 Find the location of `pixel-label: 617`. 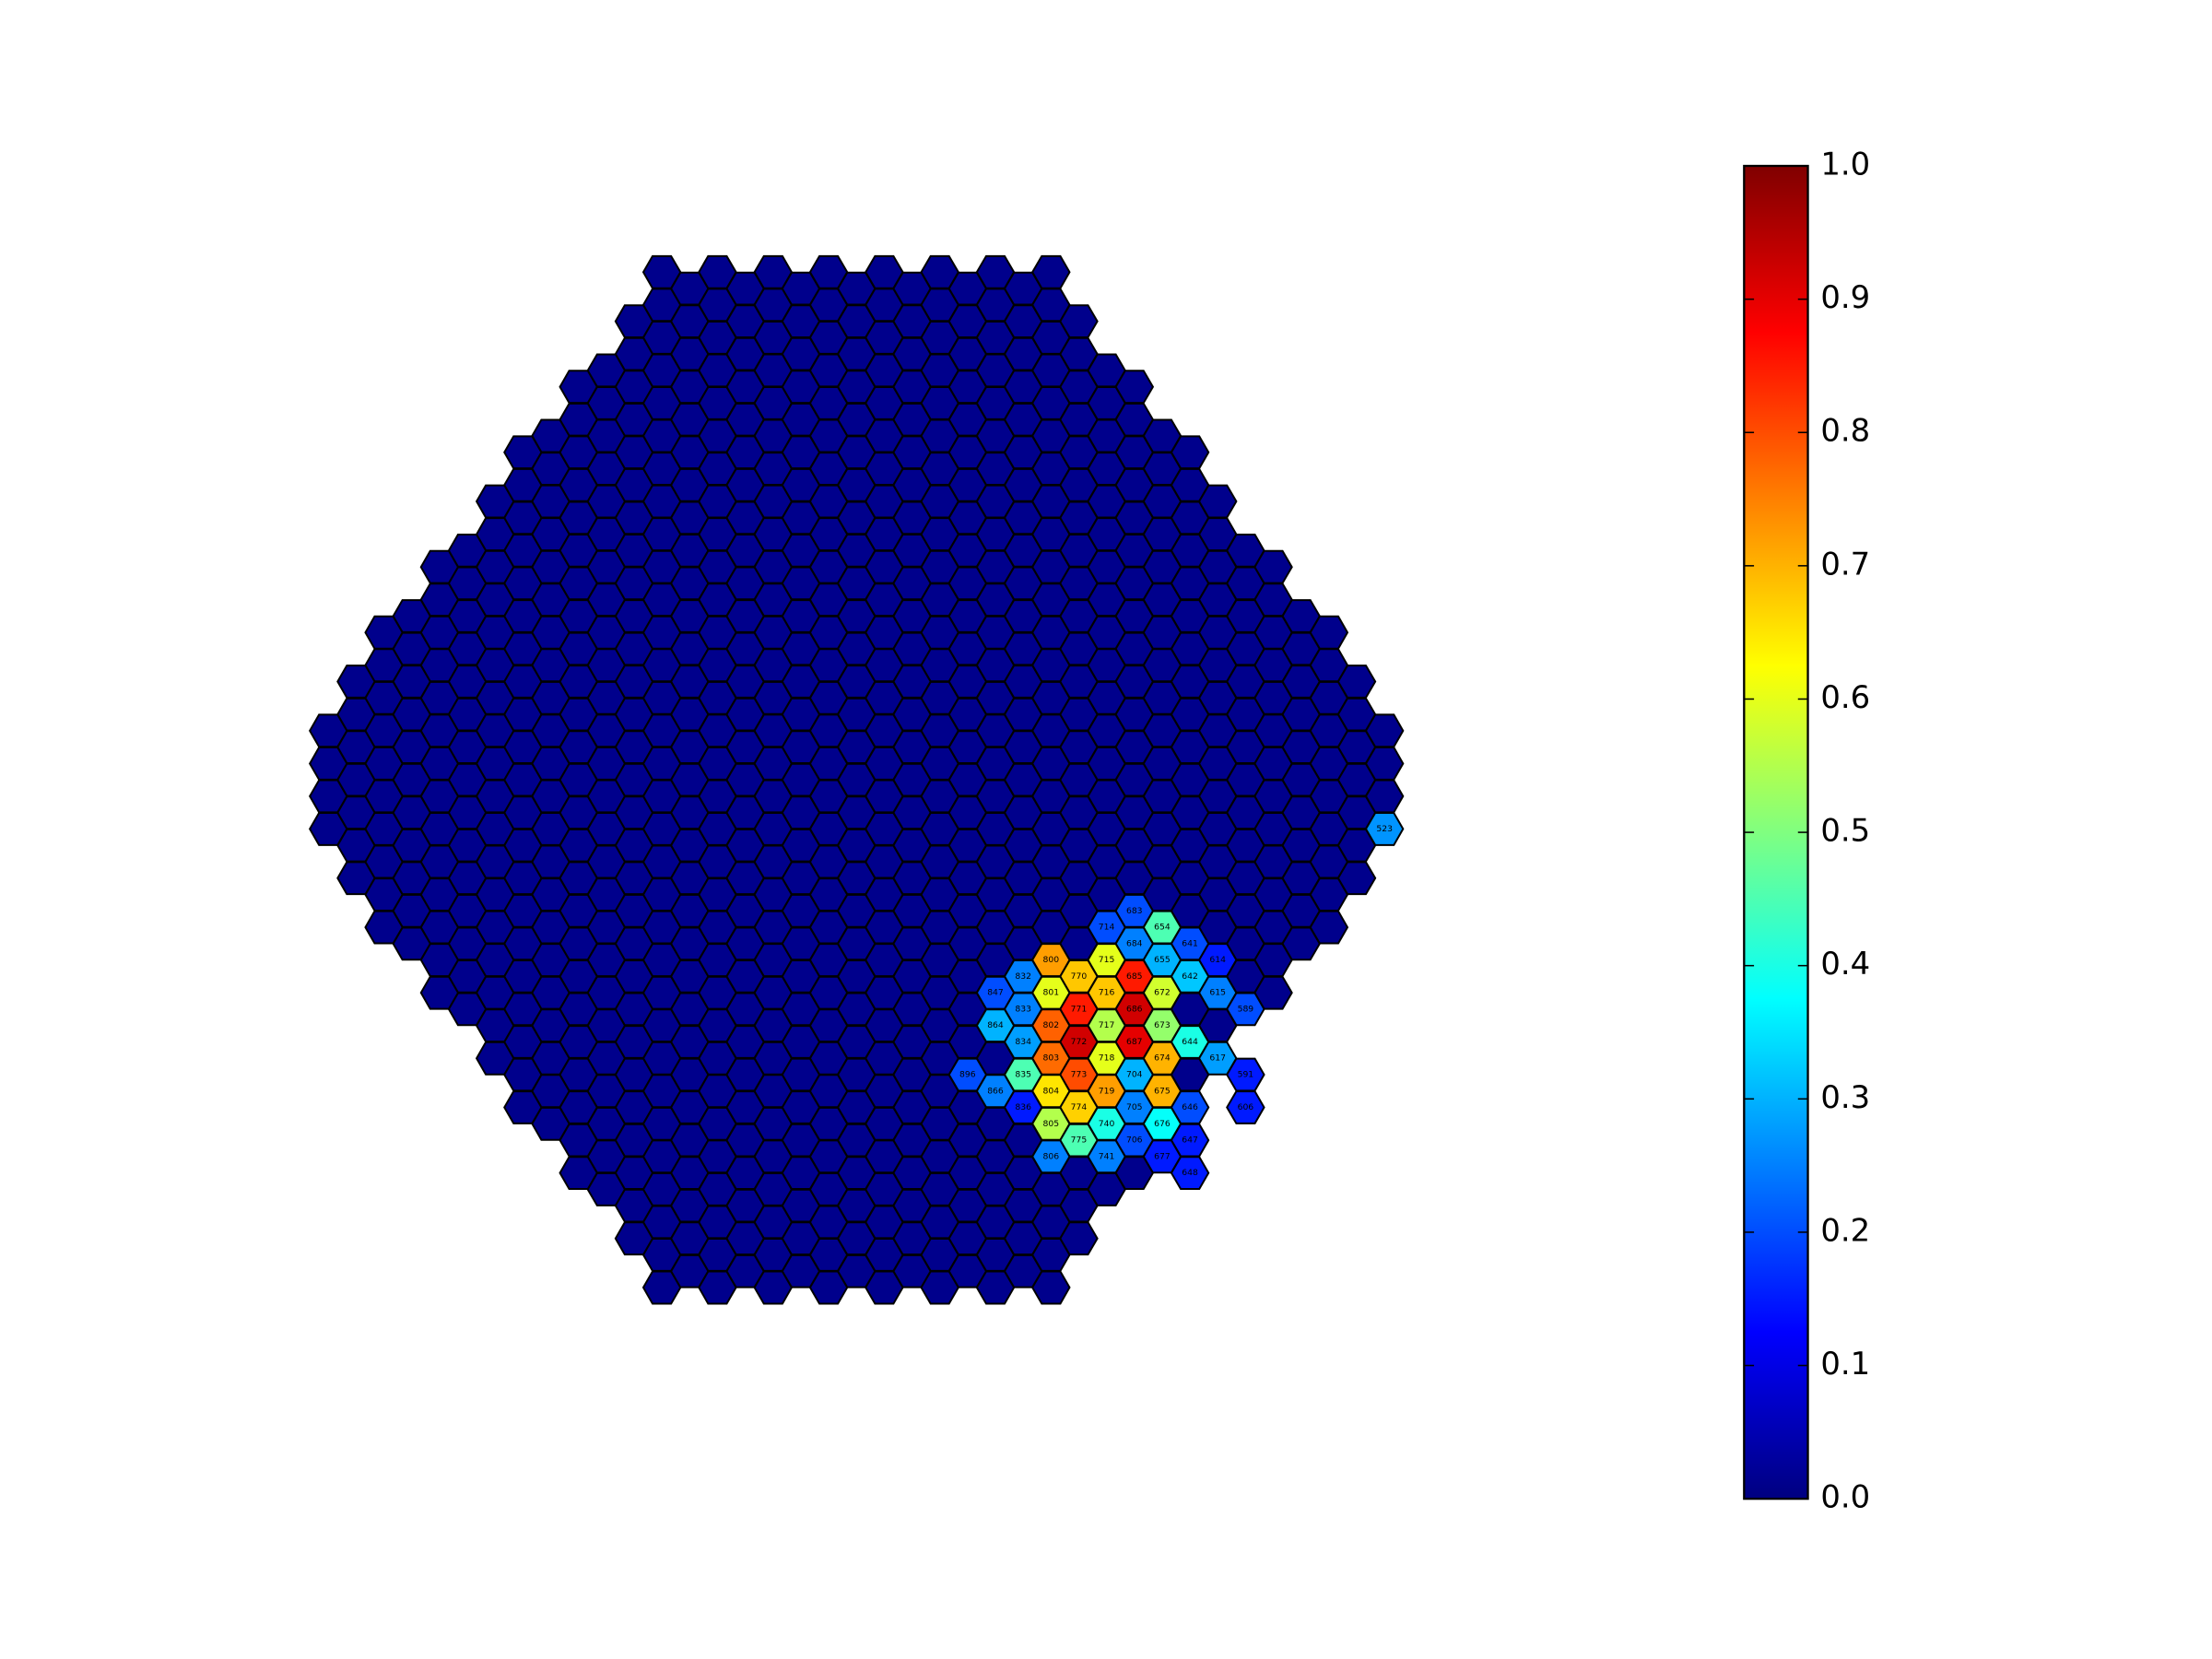

pixel-label: 617 is located at coordinates (1217, 1058).